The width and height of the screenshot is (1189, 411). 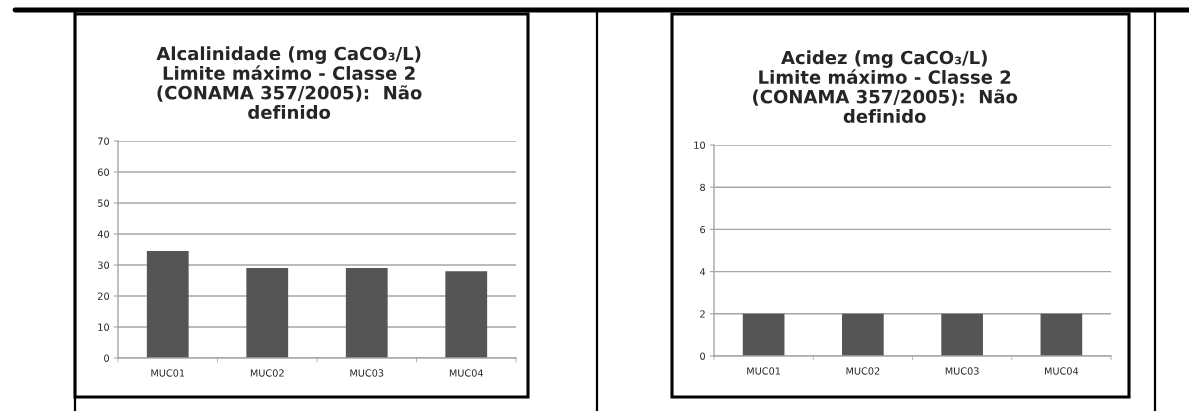 I want to click on y-tick-label: 20, so click(x=104, y=296).